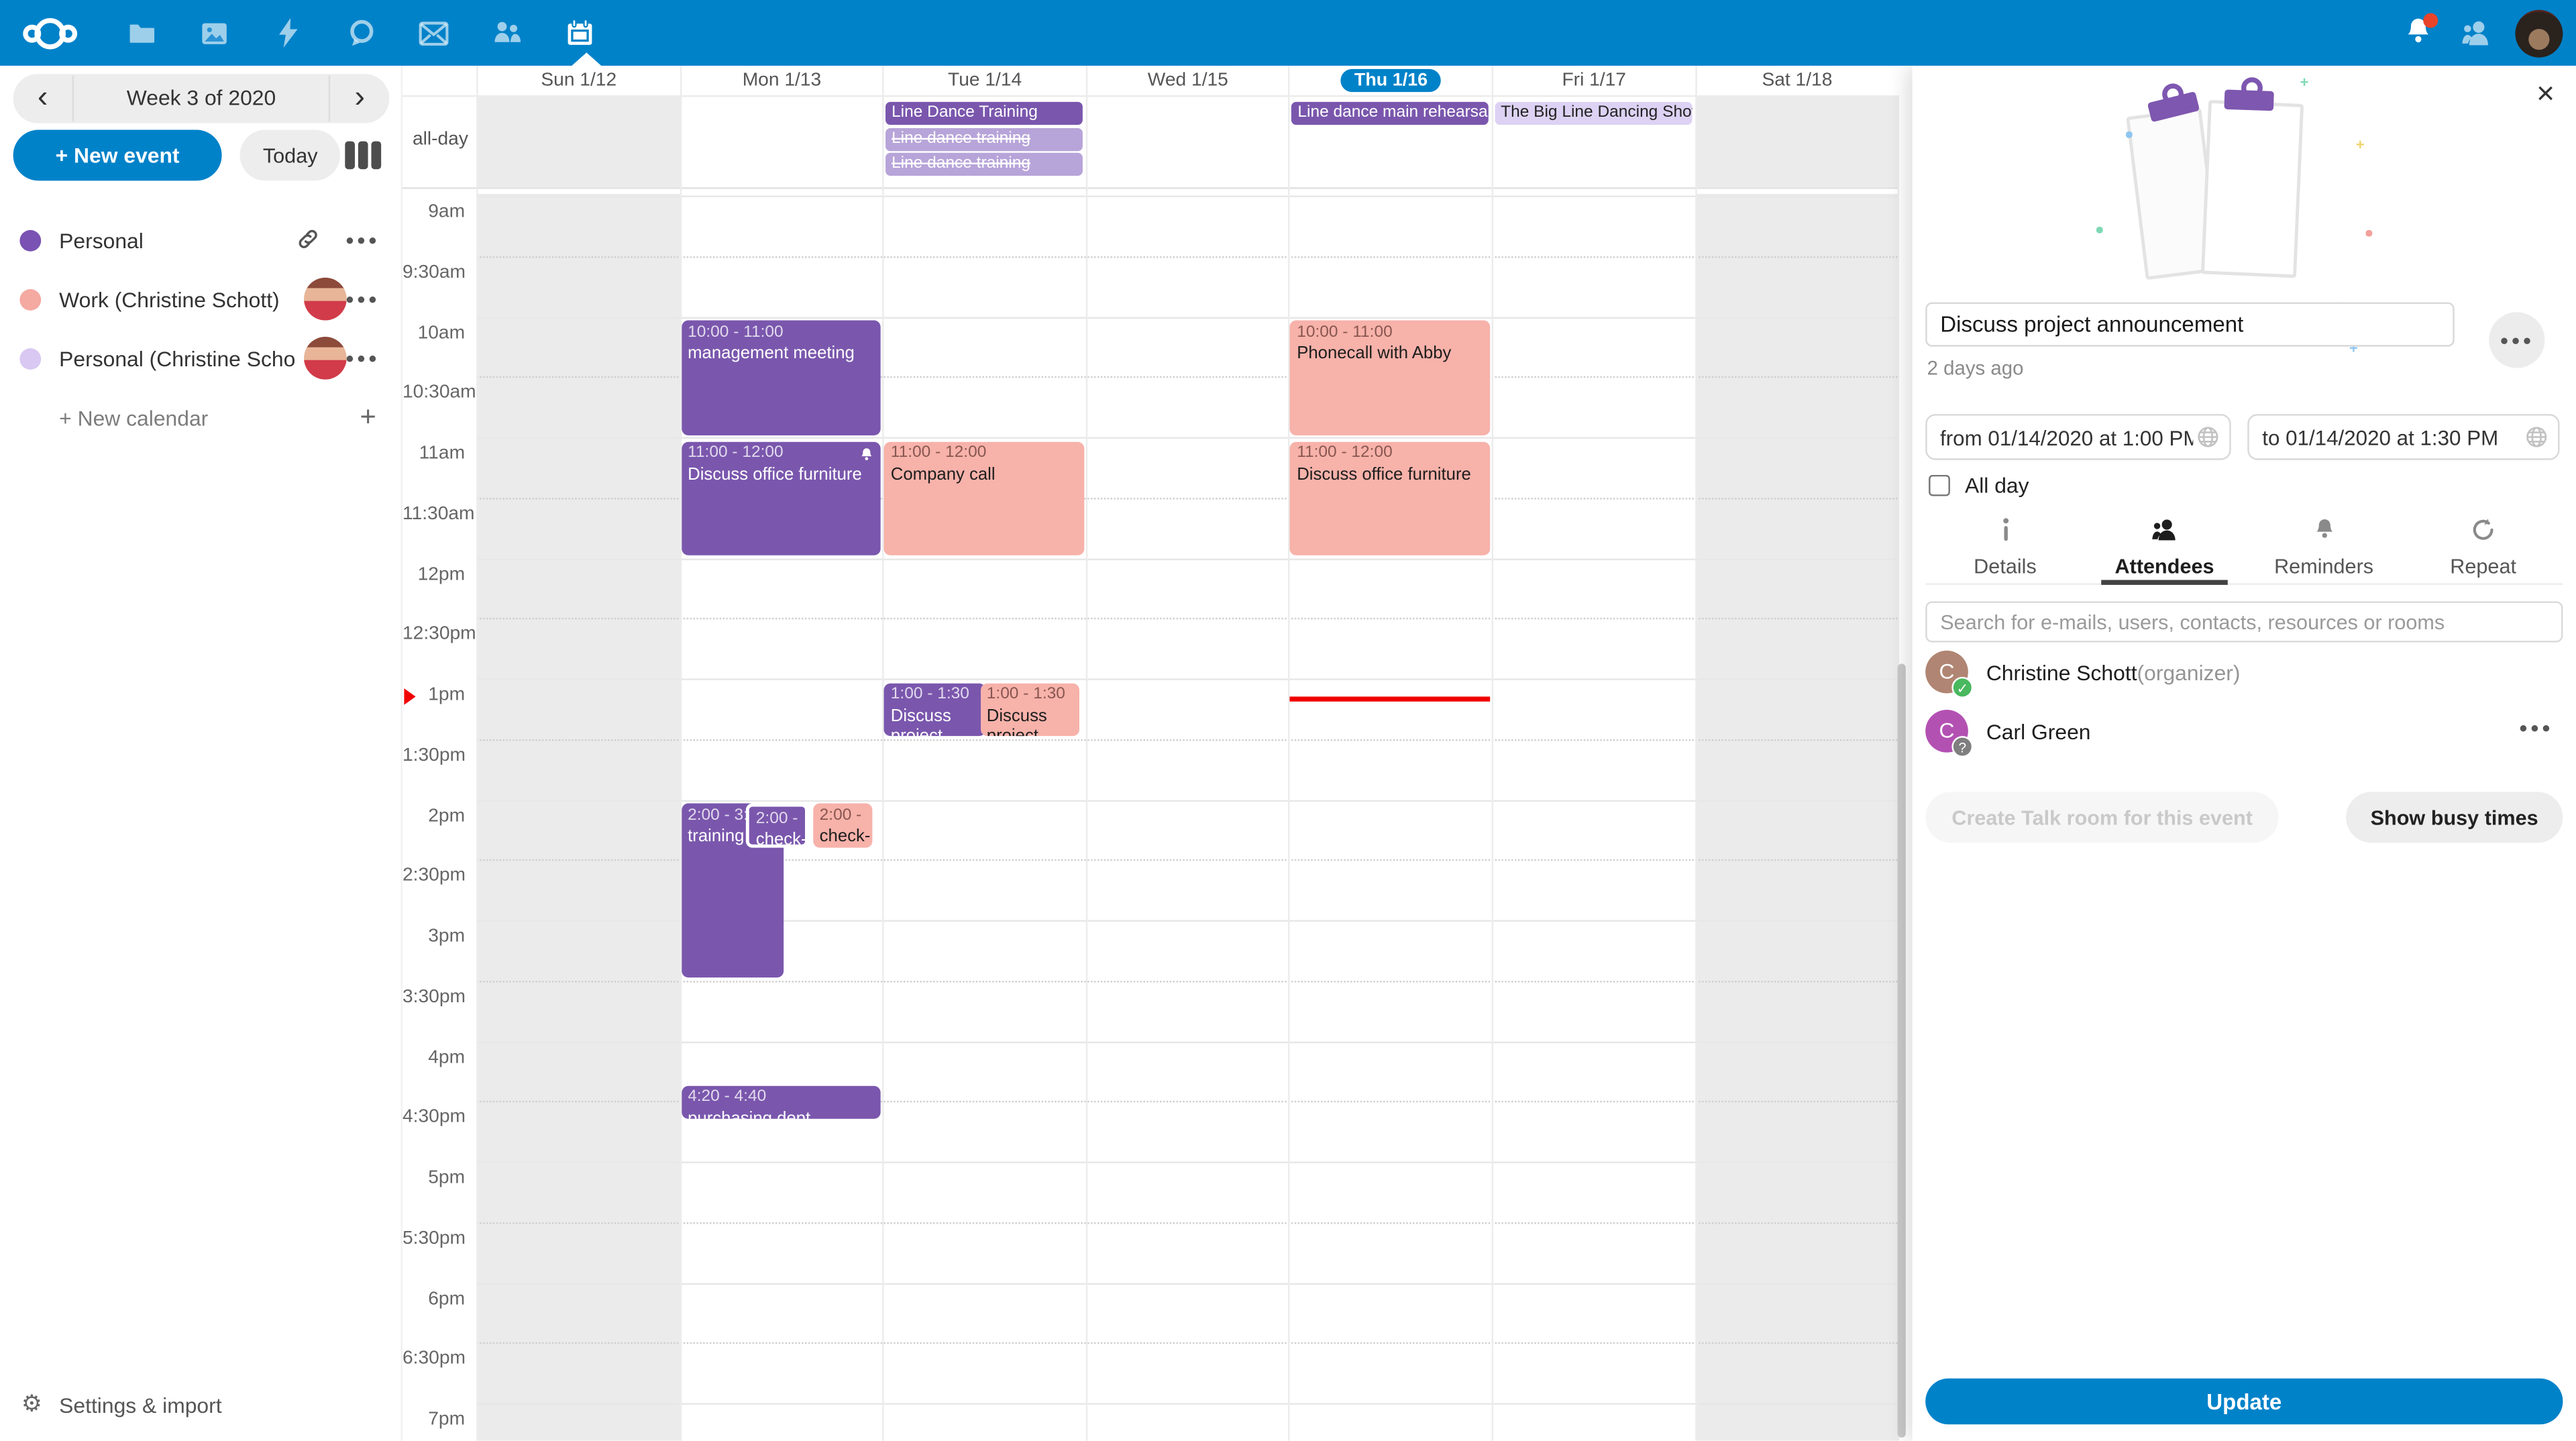 The width and height of the screenshot is (2576, 1441). Describe the element at coordinates (117, 155) in the screenshot. I see `new-event-button: + New event` at that location.